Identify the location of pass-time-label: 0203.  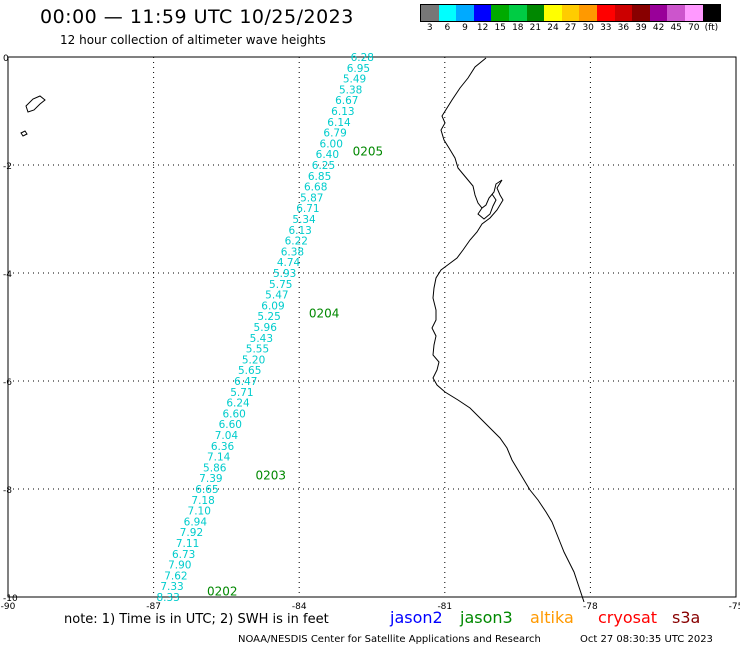
(271, 476).